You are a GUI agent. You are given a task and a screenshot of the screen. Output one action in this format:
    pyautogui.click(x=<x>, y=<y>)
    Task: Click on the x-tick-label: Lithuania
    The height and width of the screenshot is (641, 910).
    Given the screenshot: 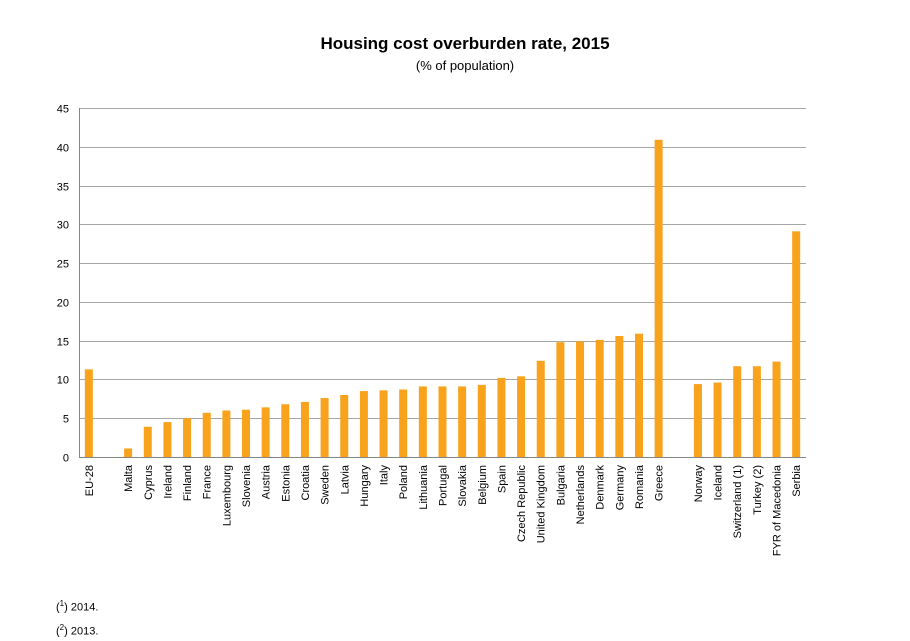 What is the action you would take?
    pyautogui.click(x=424, y=487)
    